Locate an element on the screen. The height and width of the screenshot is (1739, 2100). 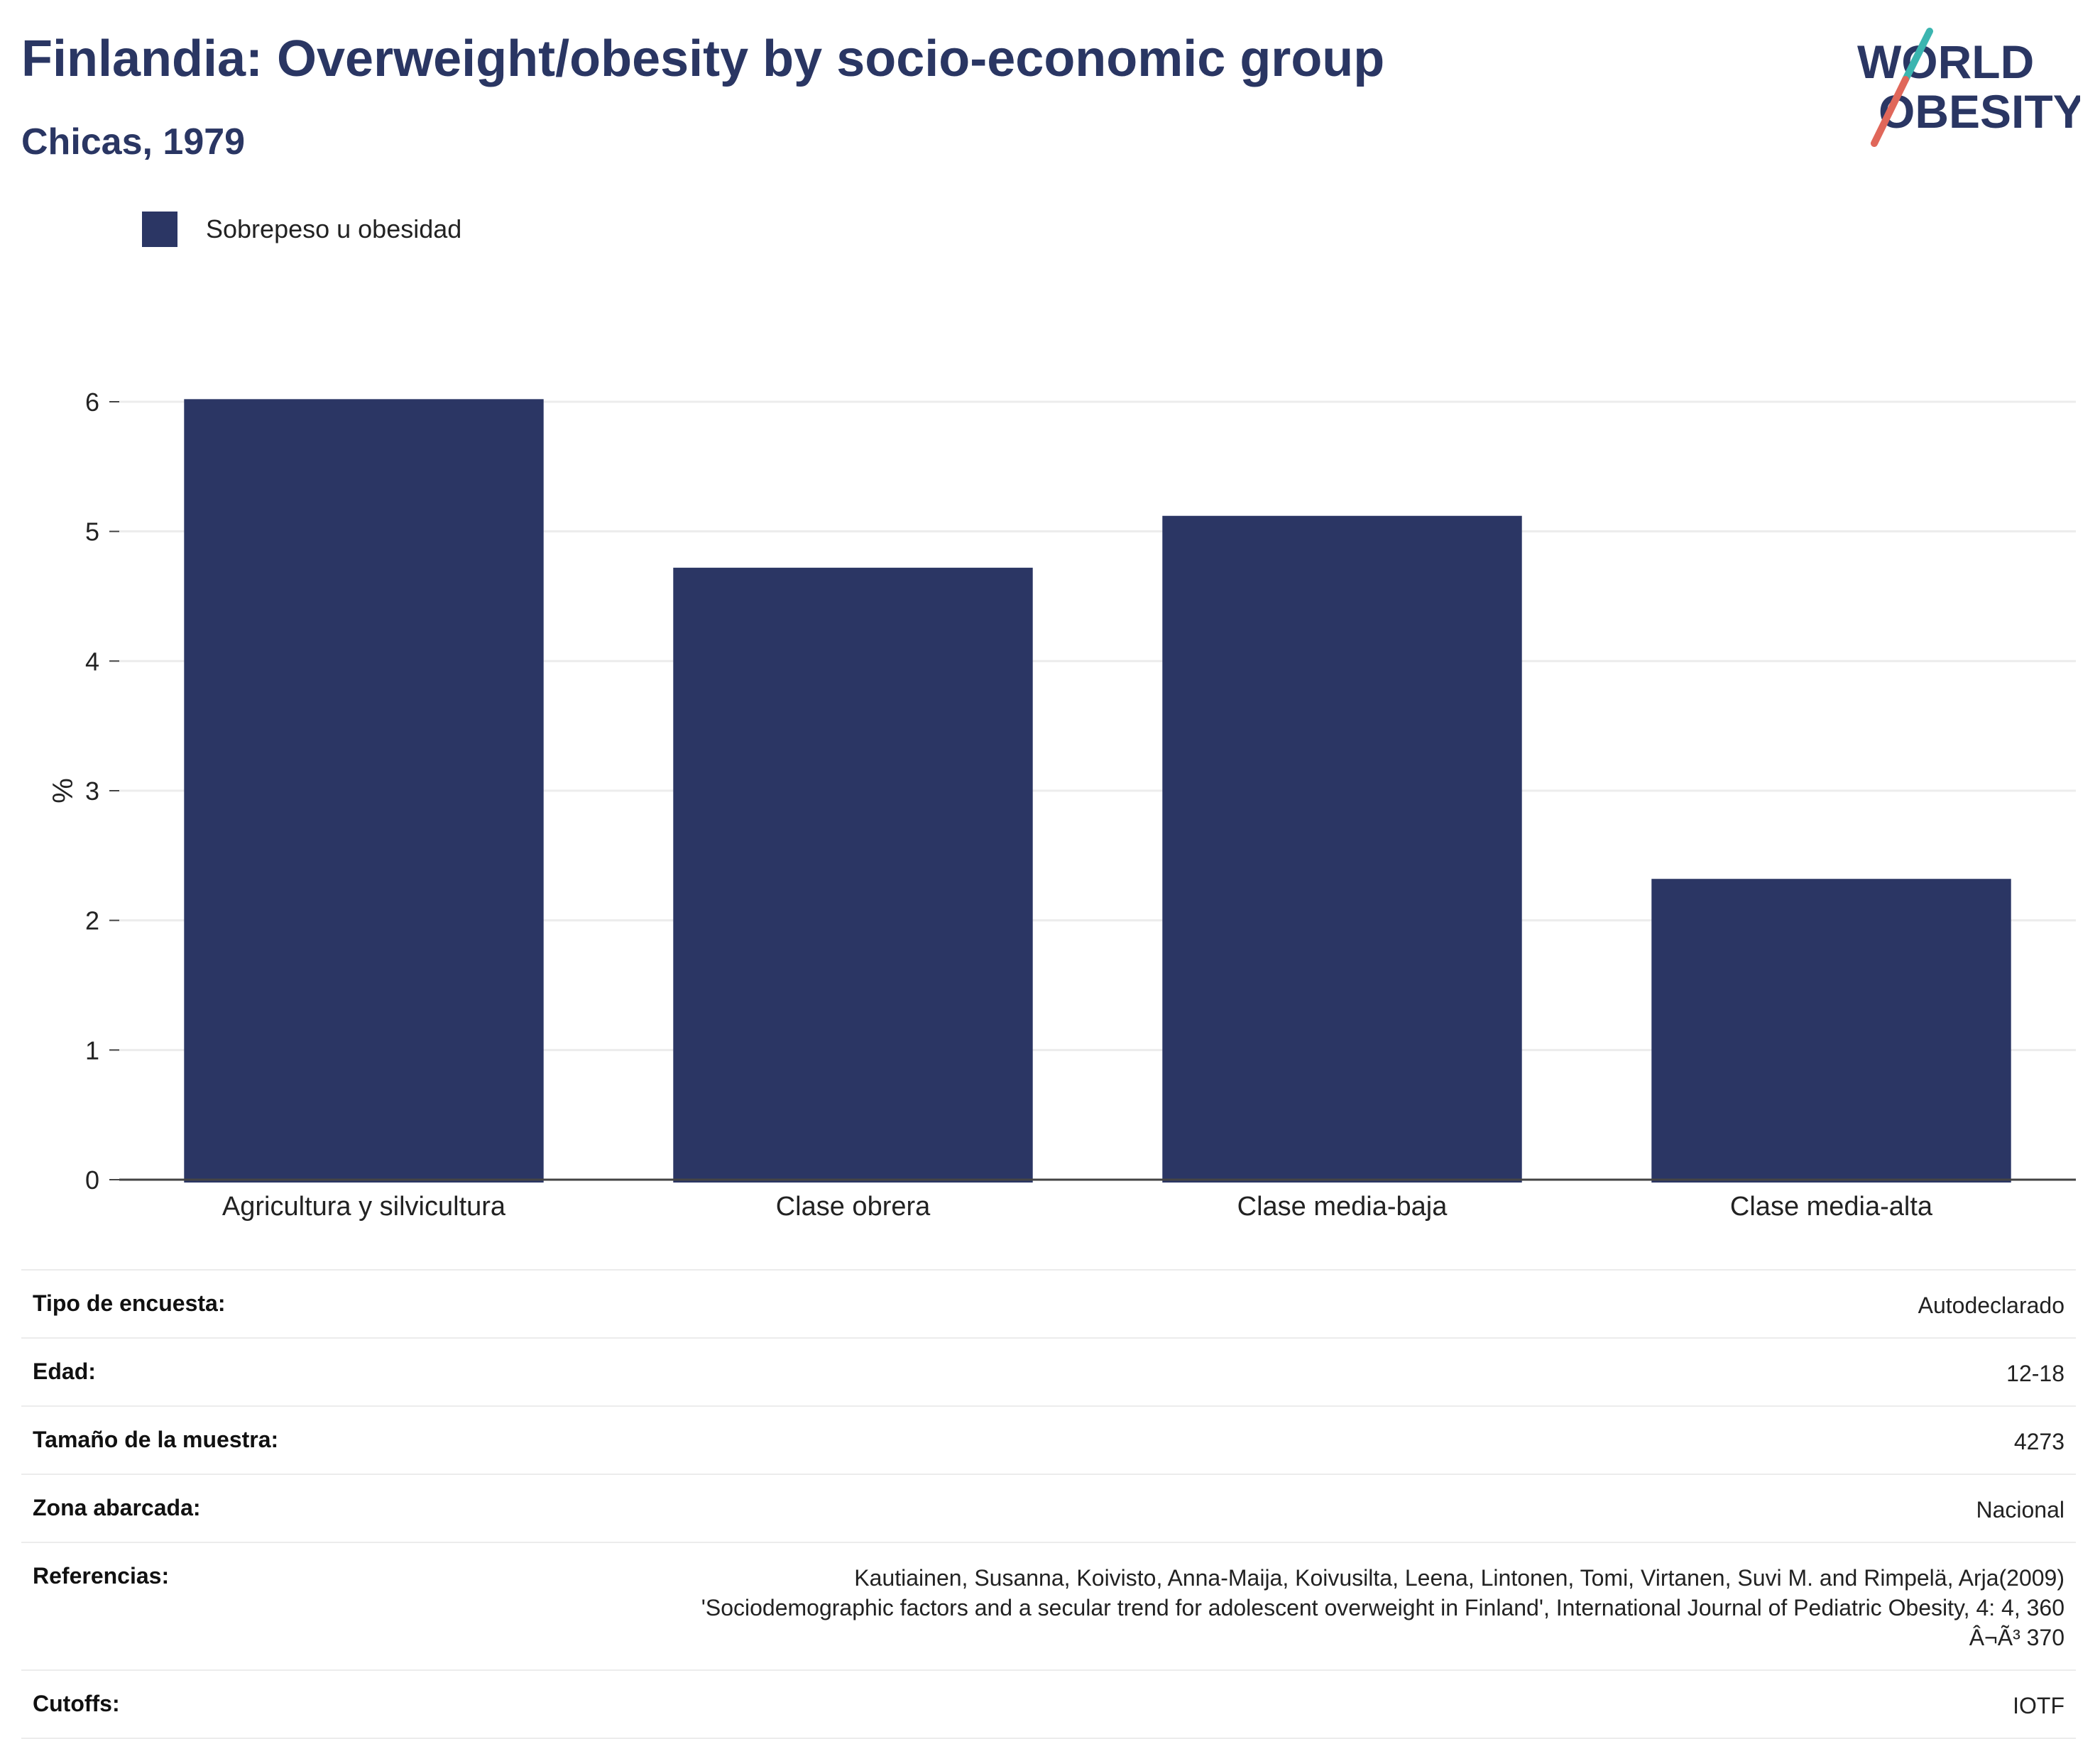
legend-label: Sobrepeso u obesidad is located at coordinates (334, 228).